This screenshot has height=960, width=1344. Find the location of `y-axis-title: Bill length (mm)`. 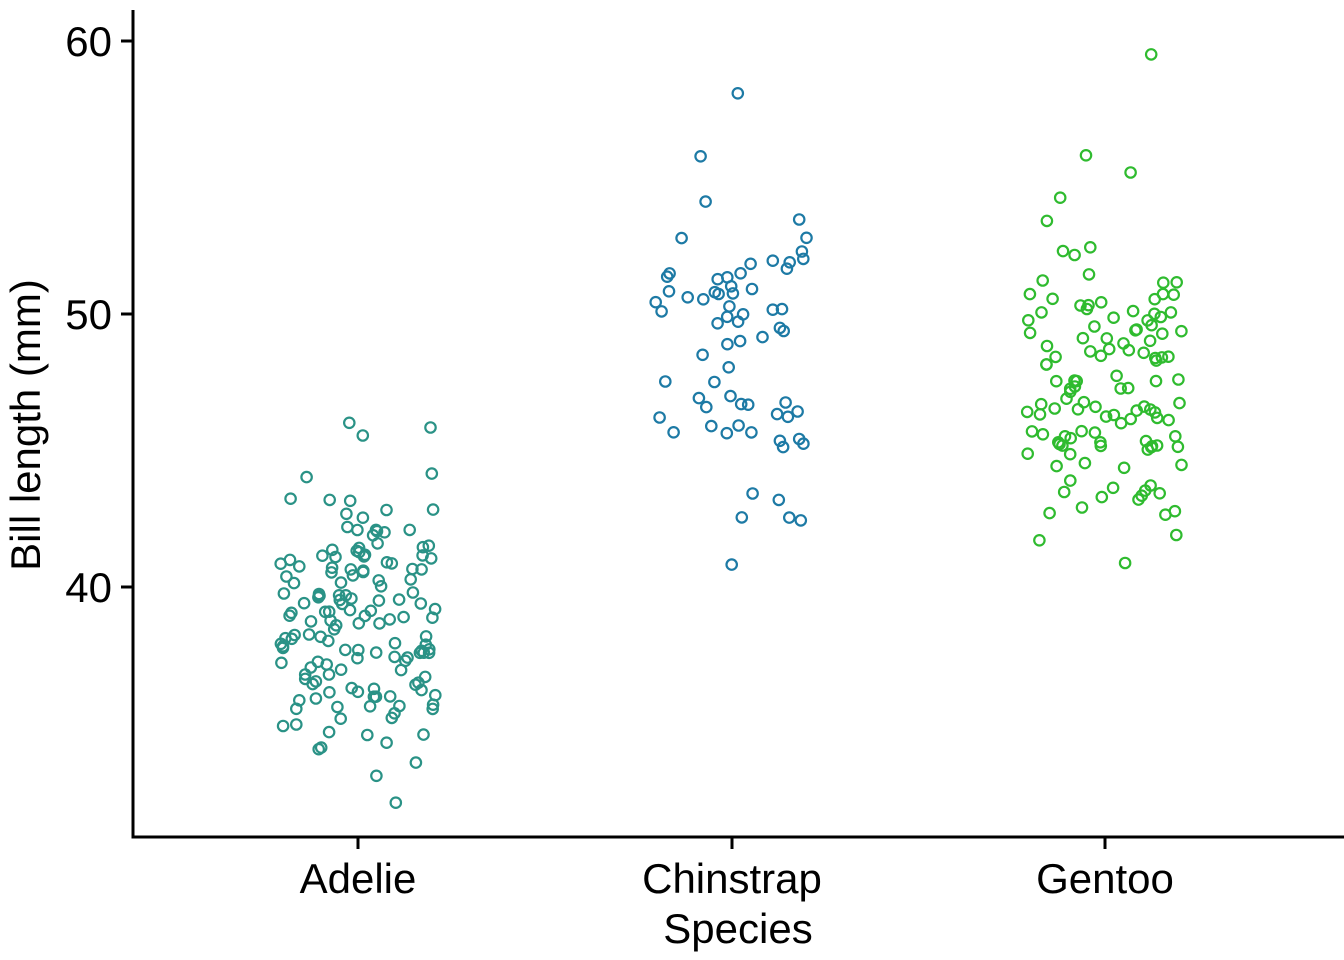

y-axis-title: Bill length (mm) is located at coordinates (25, 425).